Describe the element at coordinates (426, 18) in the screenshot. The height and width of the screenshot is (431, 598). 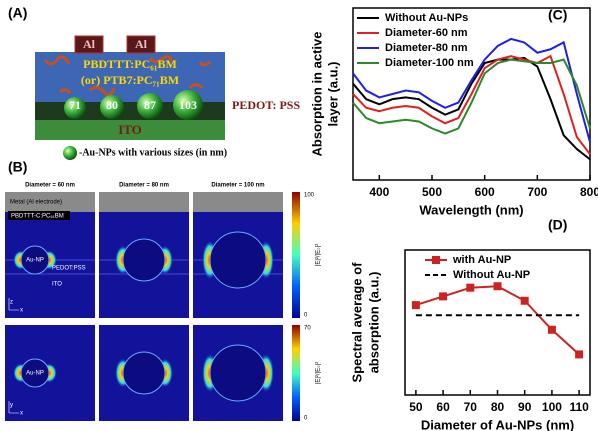
I see `legend-label: Without Au-NPs` at that location.